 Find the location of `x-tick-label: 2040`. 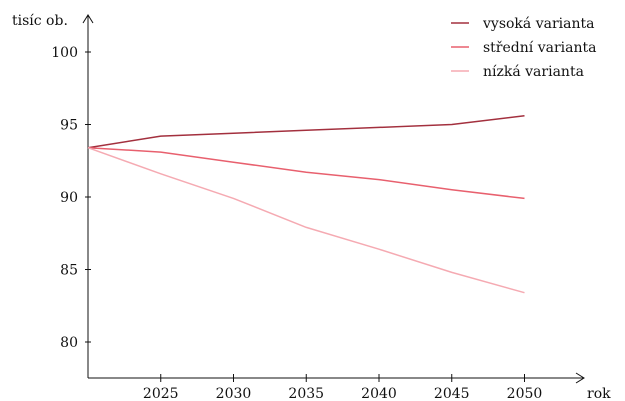

x-tick-label: 2040 is located at coordinates (379, 393).